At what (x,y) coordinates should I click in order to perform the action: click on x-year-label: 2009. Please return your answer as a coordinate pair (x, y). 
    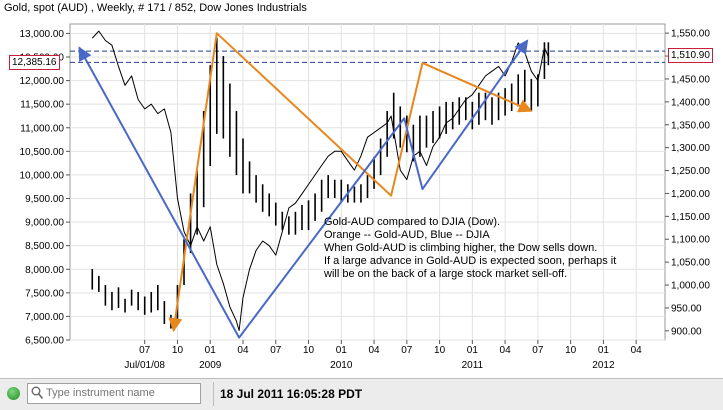
    Looking at the image, I should click on (210, 365).